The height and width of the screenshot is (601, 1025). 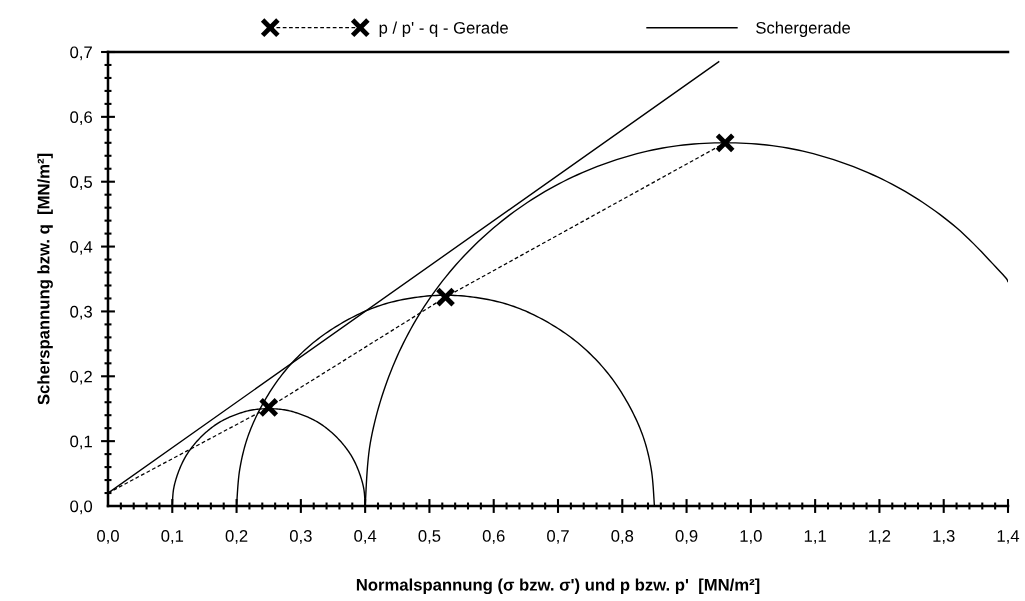 What do you see at coordinates (751, 537) in the screenshot?
I see `x-tick-label: 1,0` at bounding box center [751, 537].